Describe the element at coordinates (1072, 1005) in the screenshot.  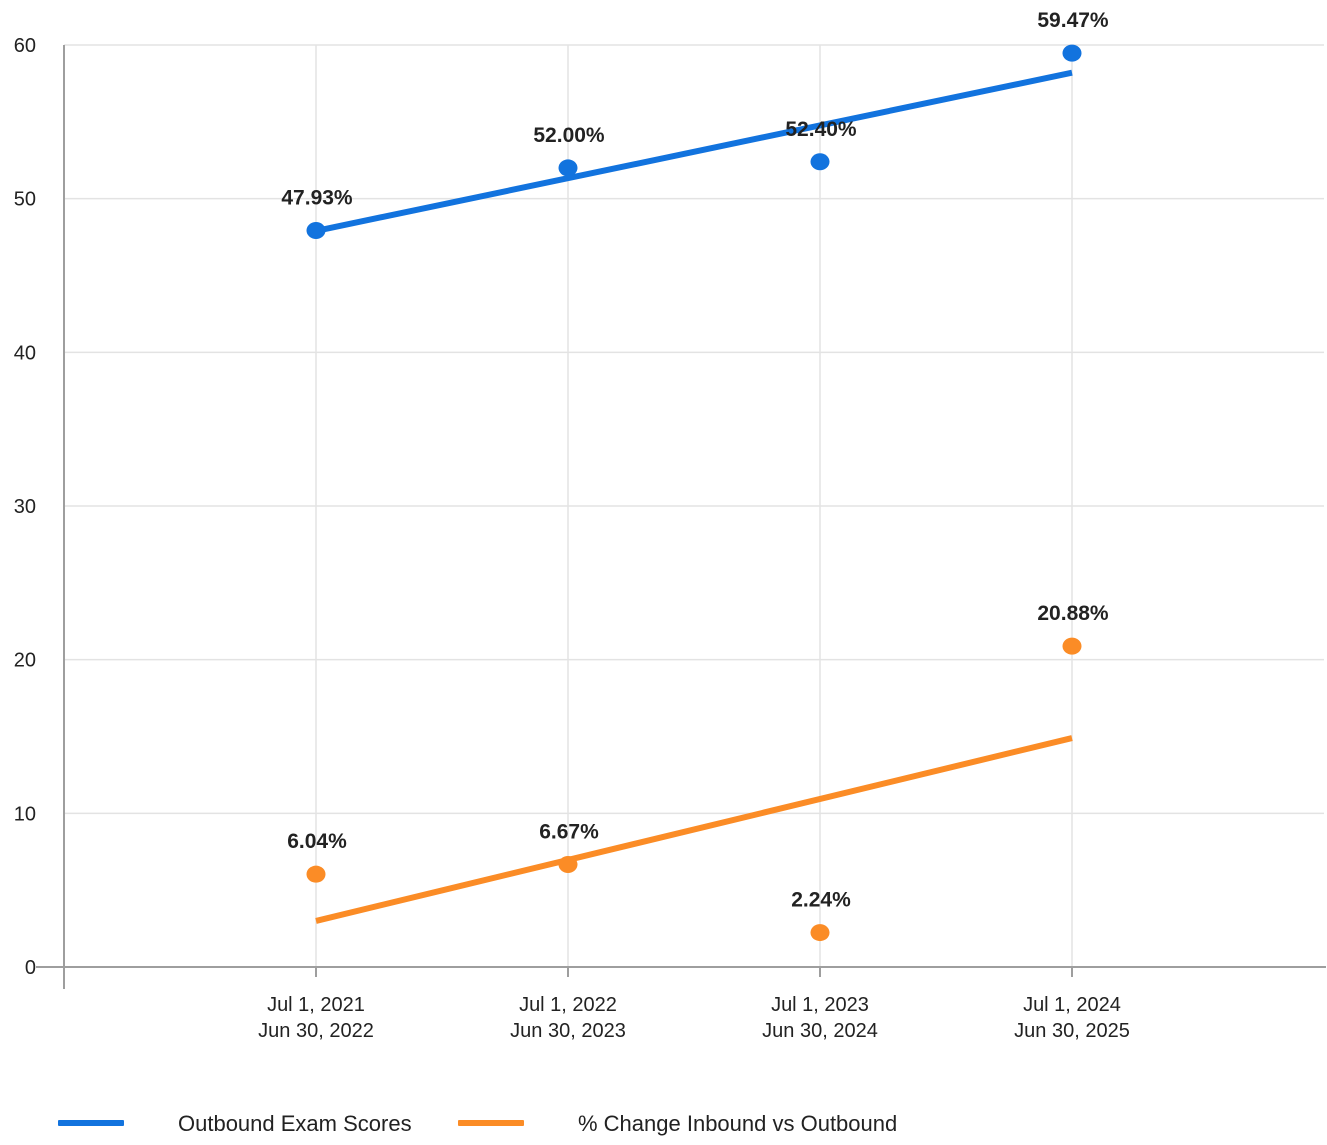
I see `x-tick-label: Jul 1, 2024` at that location.